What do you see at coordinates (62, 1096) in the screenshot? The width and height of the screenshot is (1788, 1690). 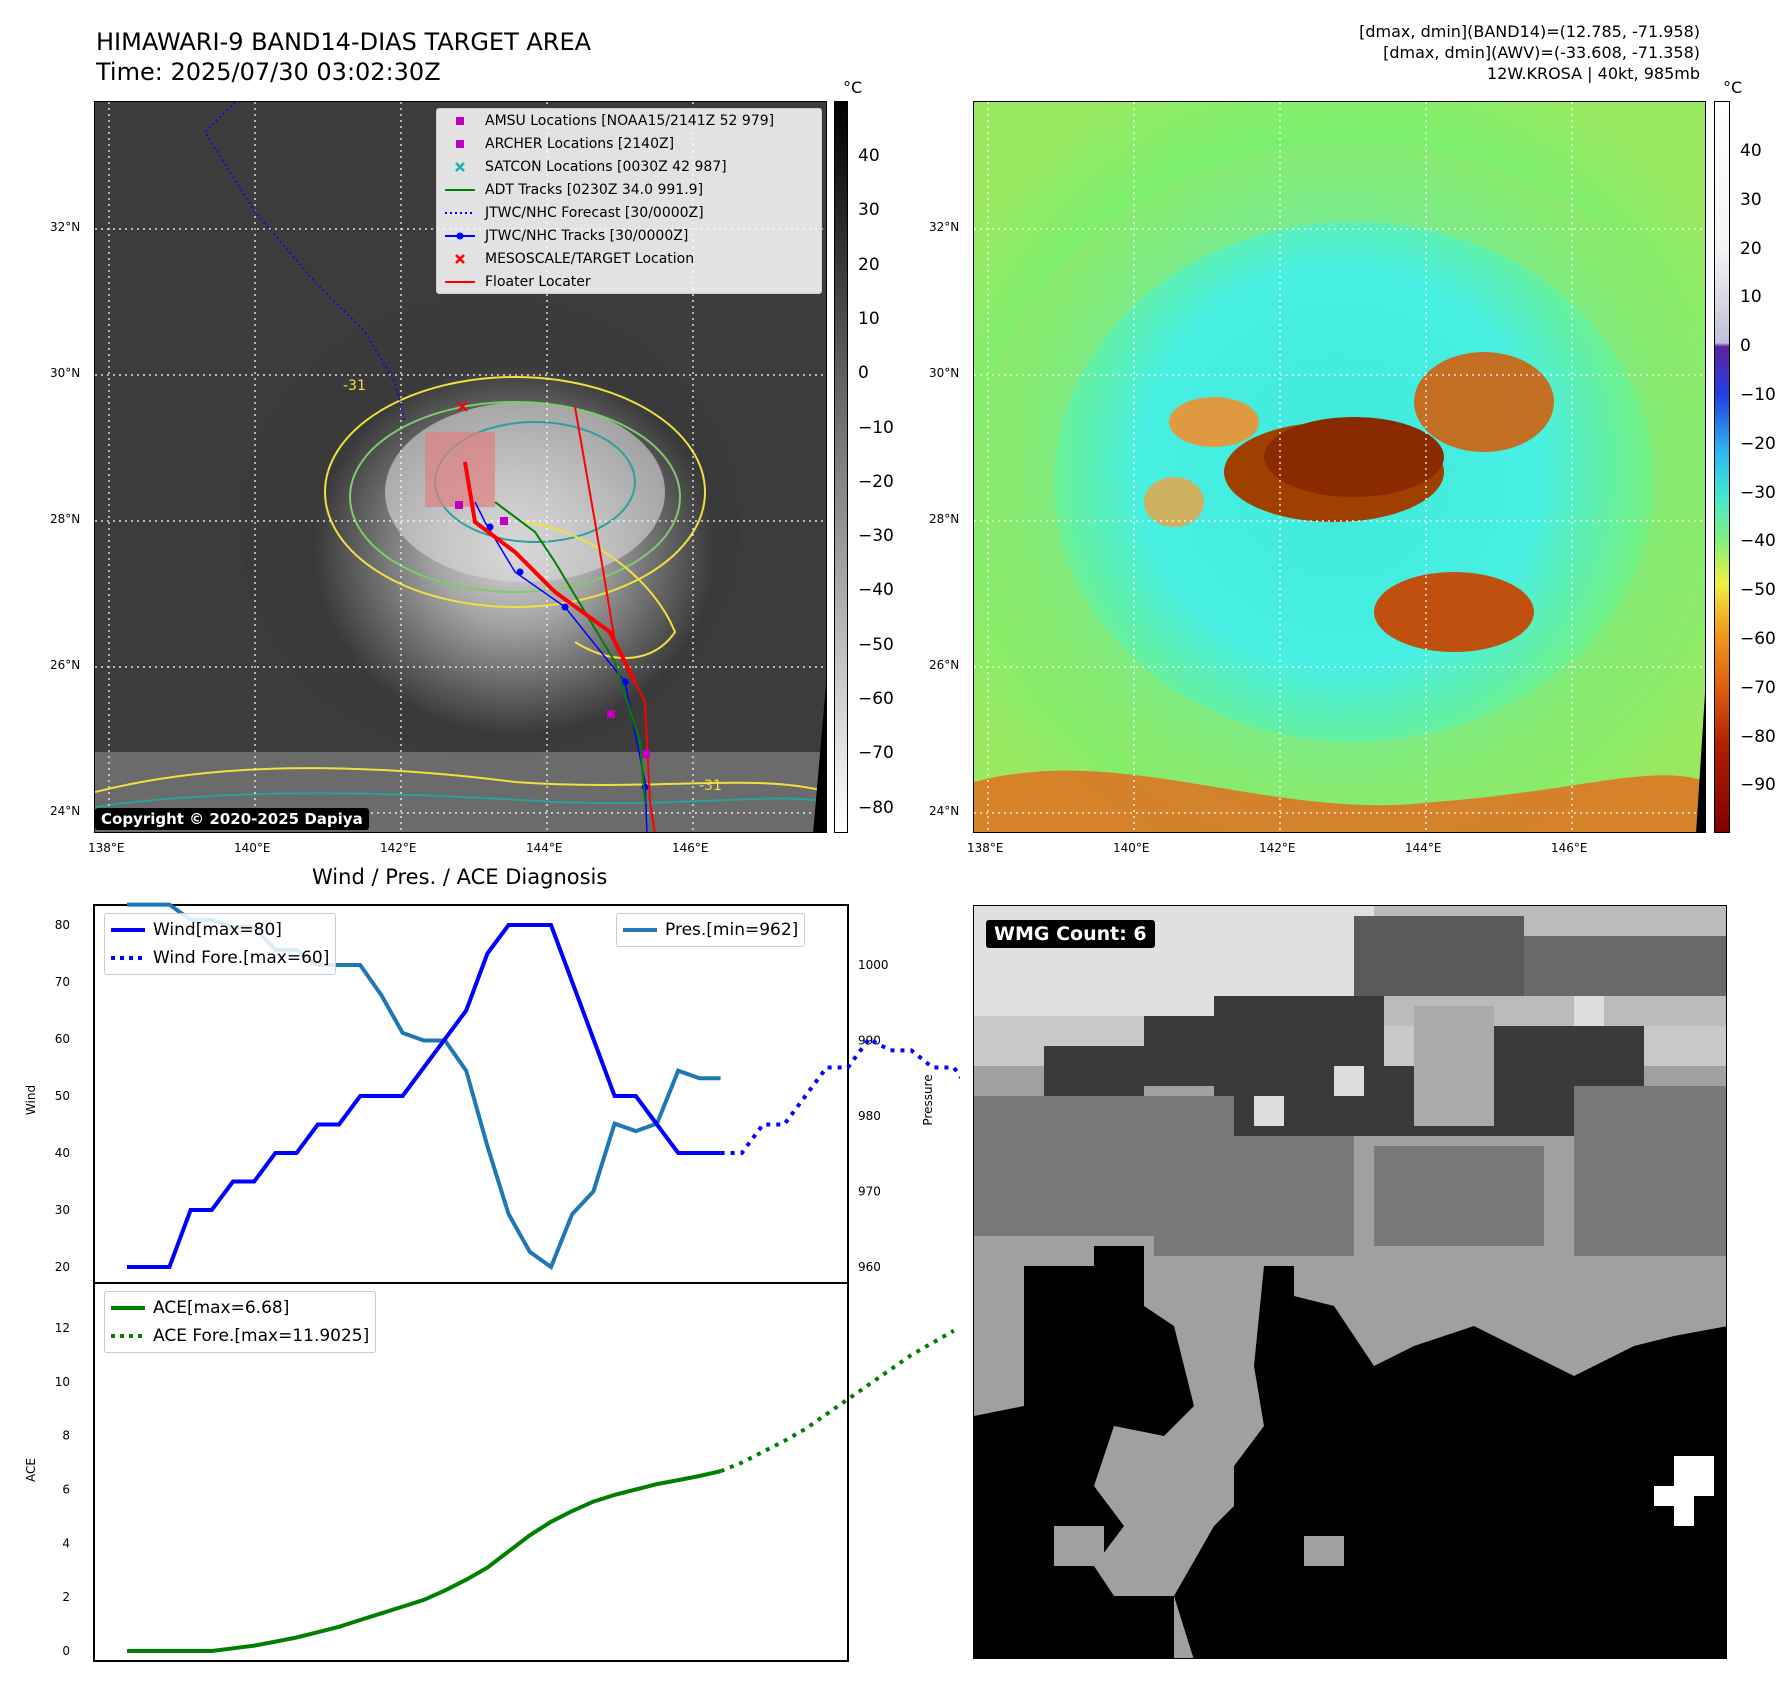 I see `wind-tick-label: 50` at bounding box center [62, 1096].